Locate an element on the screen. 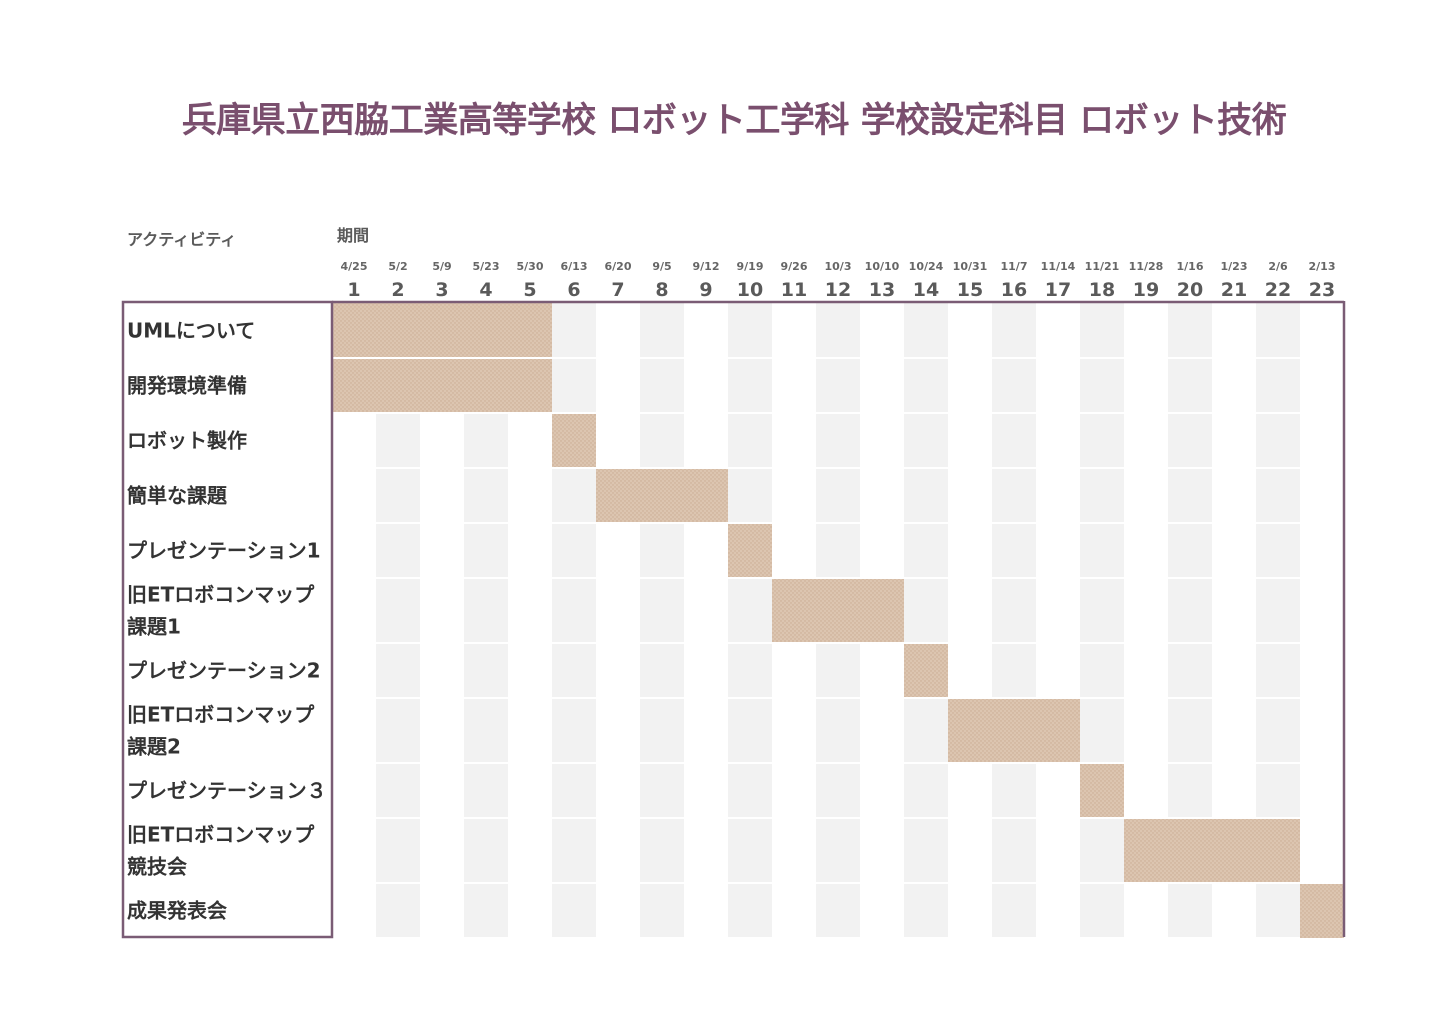 Image resolution: width=1442 pixels, height=1016 pixels. period-date-label: 5/2 is located at coordinates (397, 266).